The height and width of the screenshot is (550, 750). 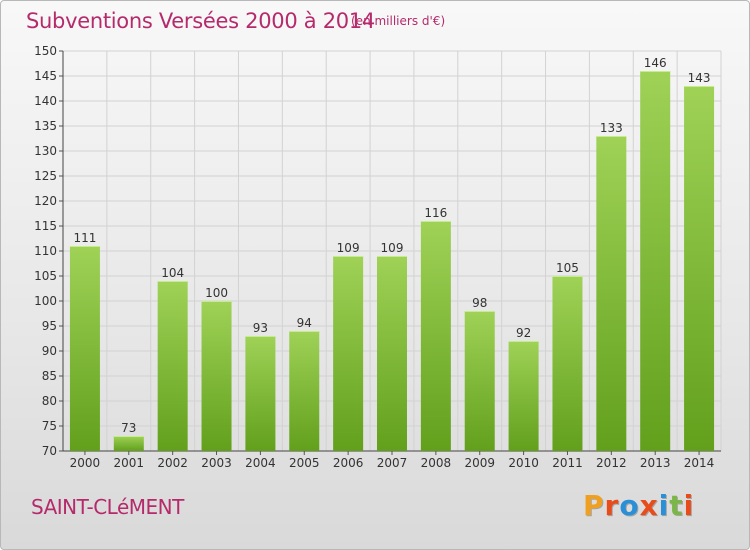 What do you see at coordinates (128, 443) in the screenshot?
I see `bar-2001` at bounding box center [128, 443].